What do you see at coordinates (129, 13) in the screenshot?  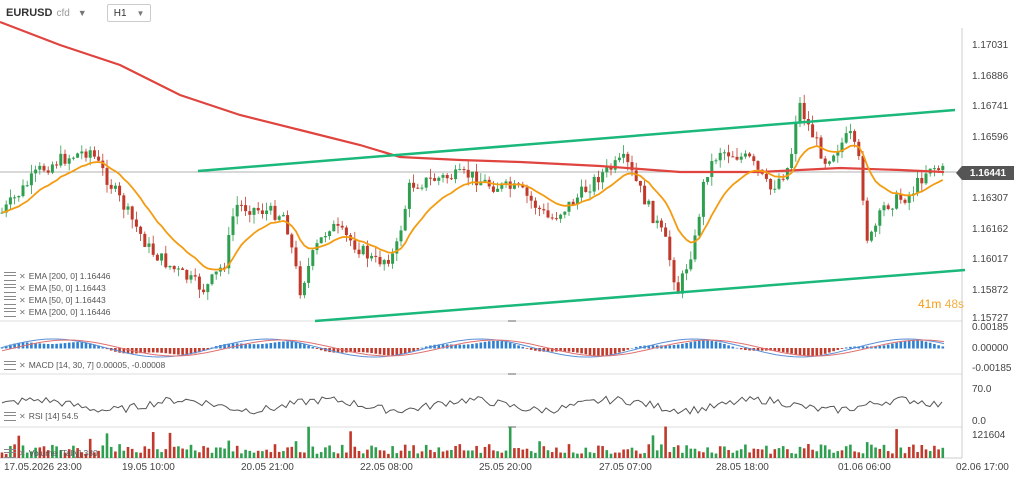 I see `timeframe-select: H1 ▼` at bounding box center [129, 13].